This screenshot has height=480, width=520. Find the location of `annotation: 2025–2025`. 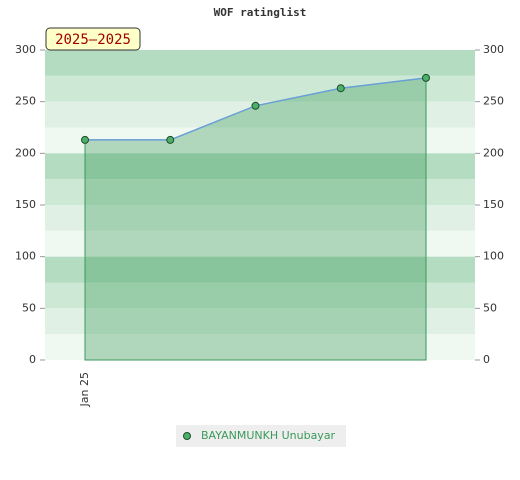

annotation: 2025–2025 is located at coordinates (93, 40).